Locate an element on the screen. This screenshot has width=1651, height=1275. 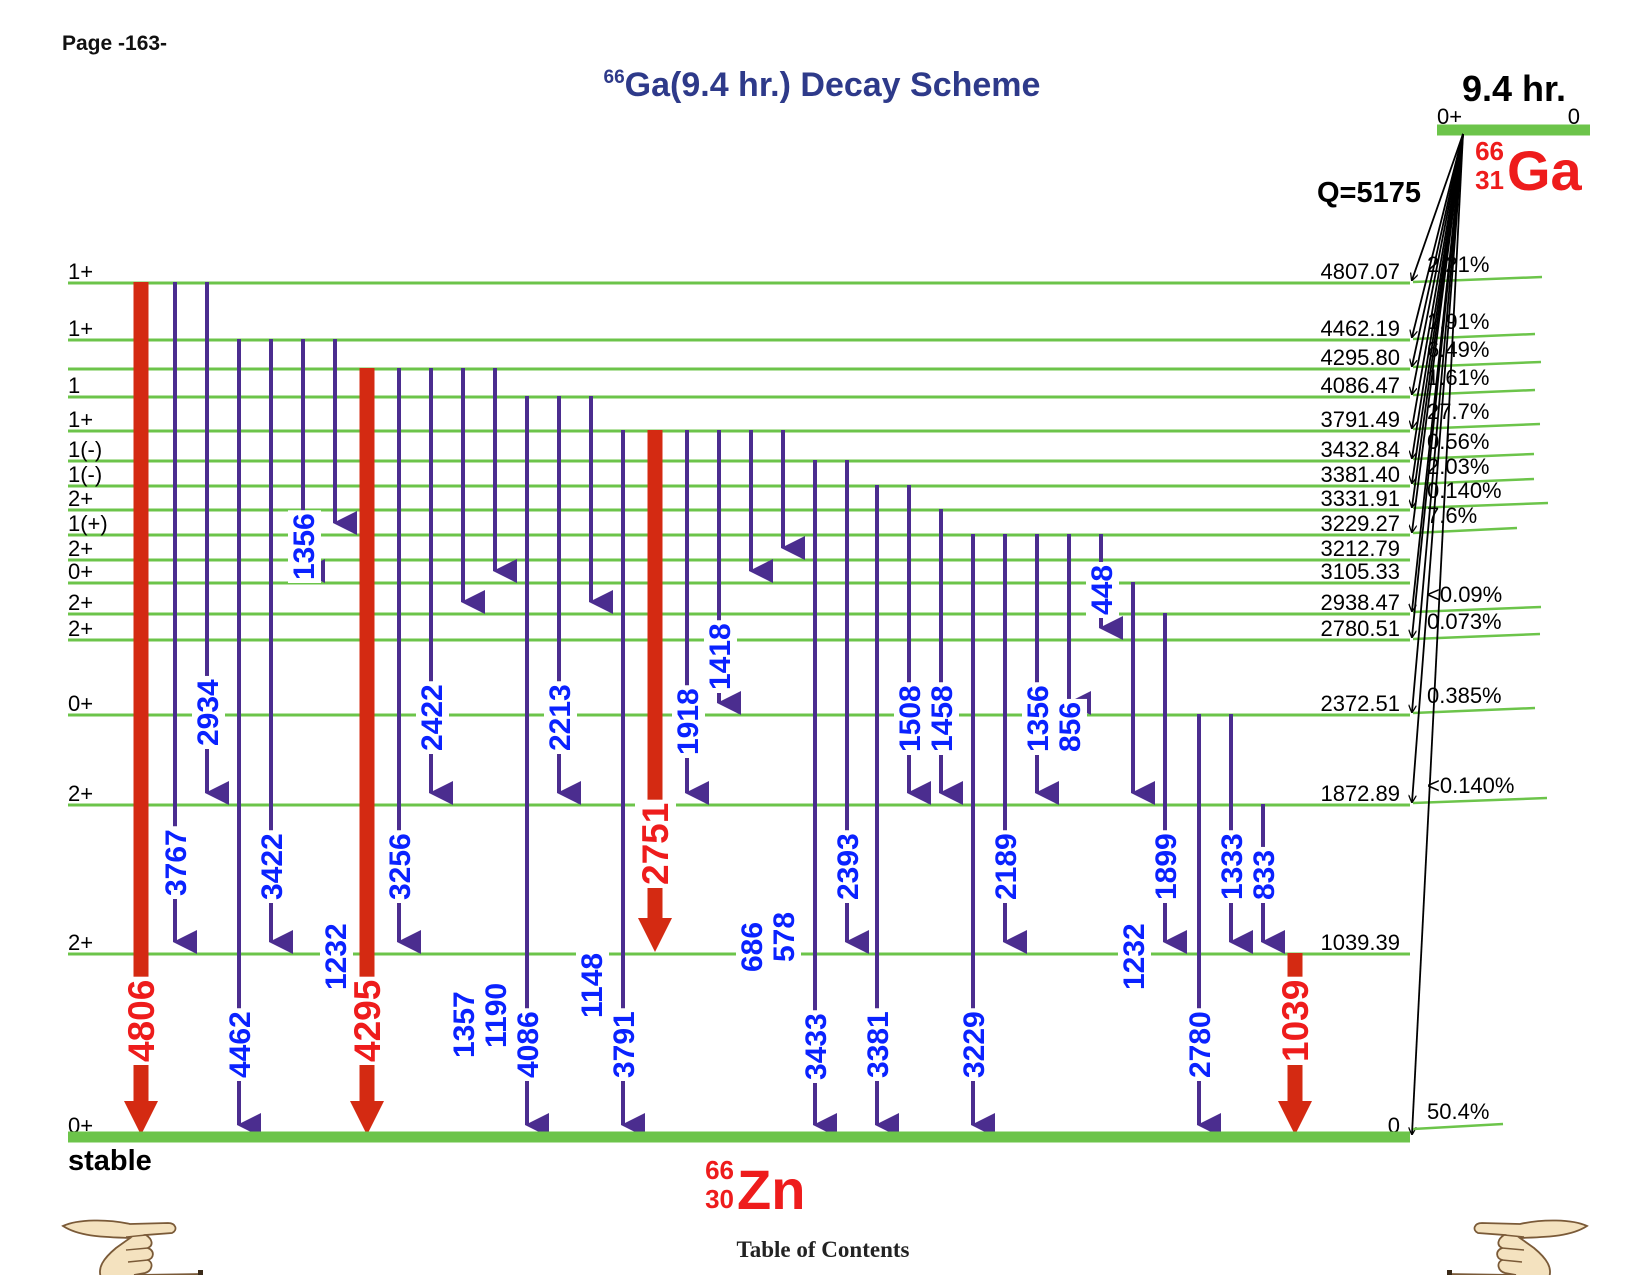
parent-atomic-number: 31 is located at coordinates (1489, 180).